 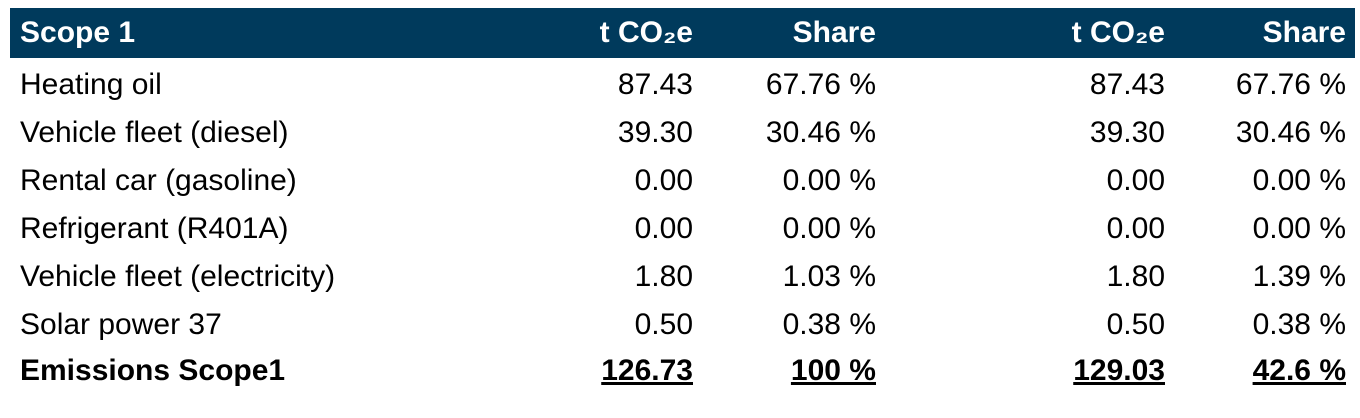 I want to click on total-row: Emissions Scope1 126.73 100 % 129.03 42.6 %, so click(x=682, y=368).